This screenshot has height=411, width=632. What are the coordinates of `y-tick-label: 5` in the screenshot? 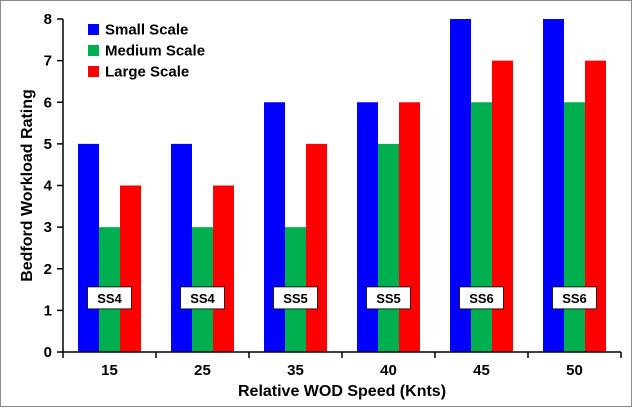 It's located at (48, 144).